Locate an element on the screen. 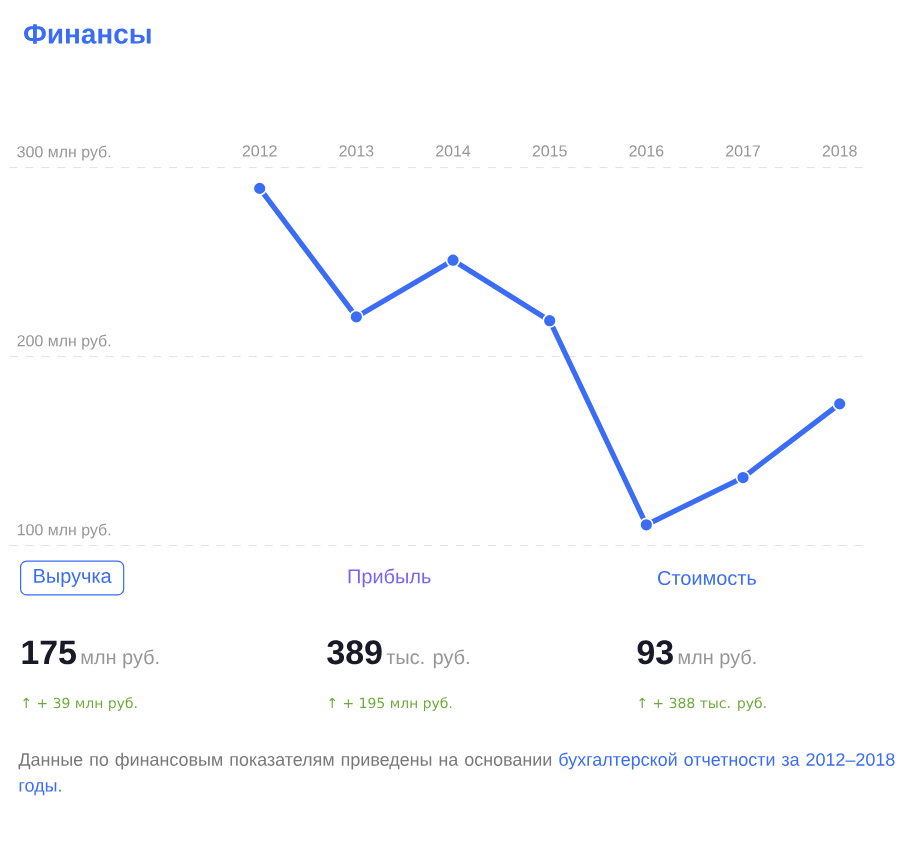  text: 175 is located at coordinates (49, 652).